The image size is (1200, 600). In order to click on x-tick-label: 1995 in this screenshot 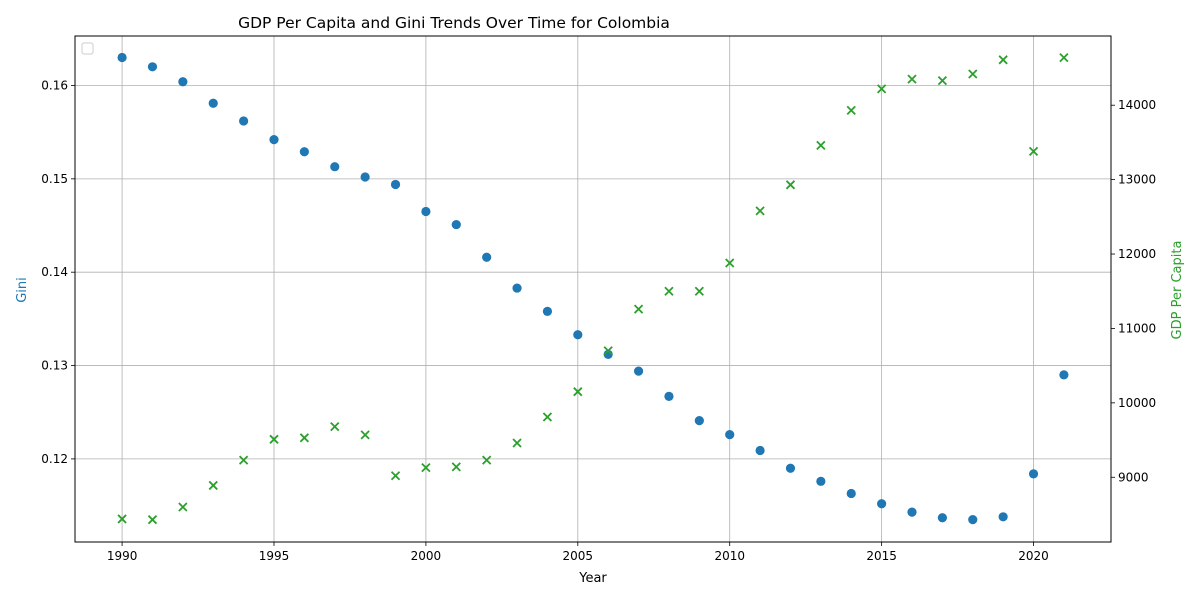, I will do `click(274, 556)`.